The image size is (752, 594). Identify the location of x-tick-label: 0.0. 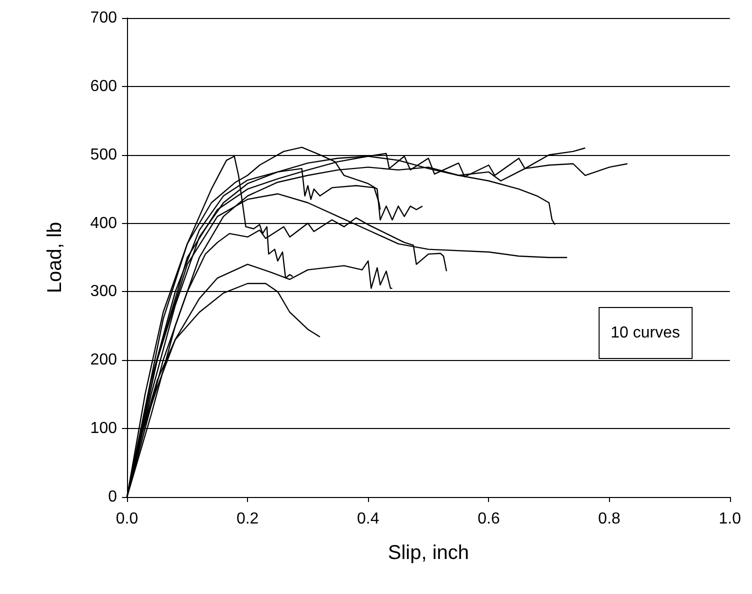
(127, 519).